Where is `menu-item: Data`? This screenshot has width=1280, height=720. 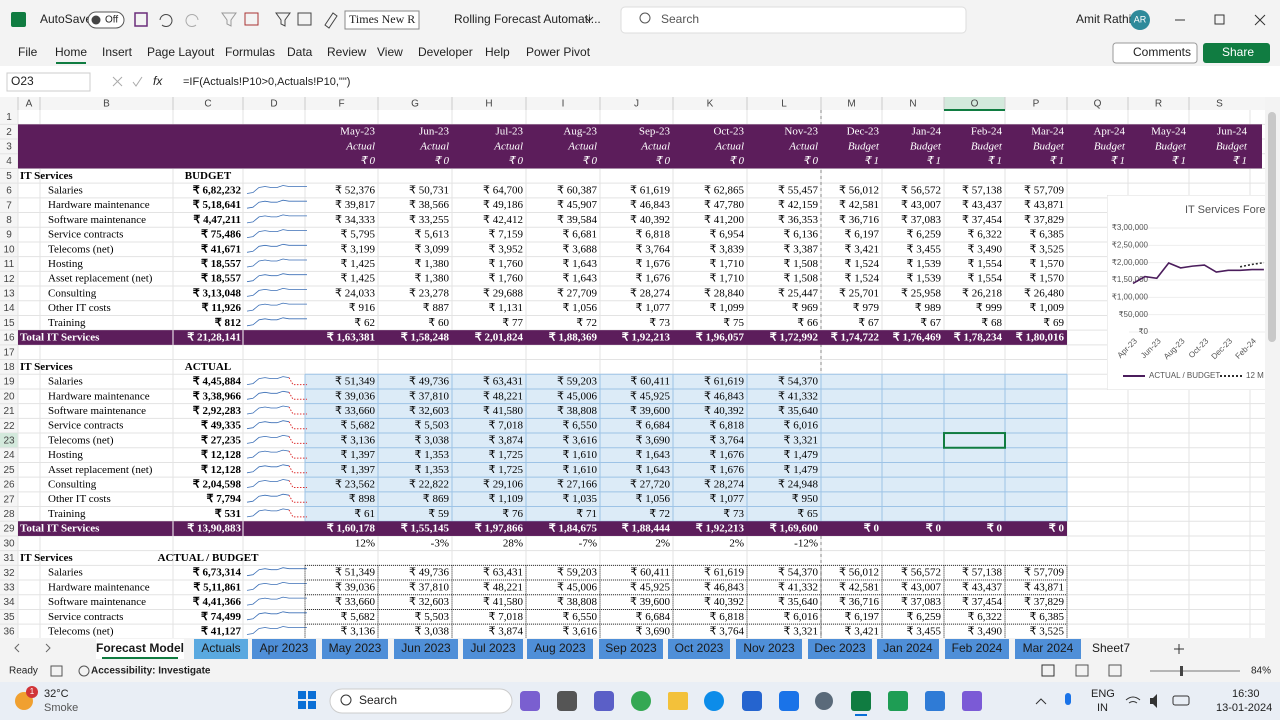
menu-item: Data is located at coordinates (300, 52).